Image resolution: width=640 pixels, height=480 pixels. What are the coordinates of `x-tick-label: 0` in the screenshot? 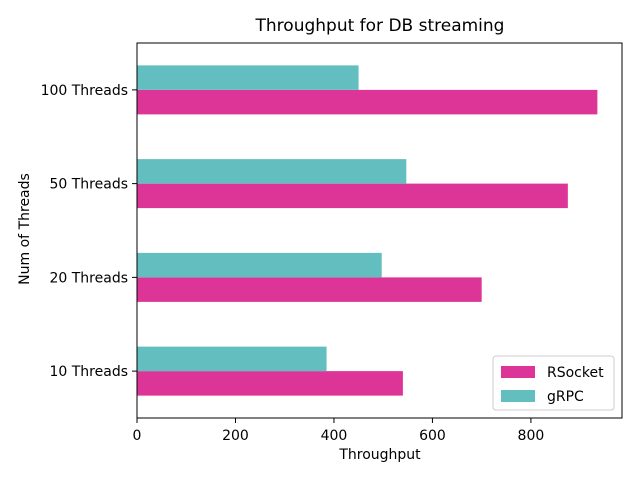 It's located at (137, 436).